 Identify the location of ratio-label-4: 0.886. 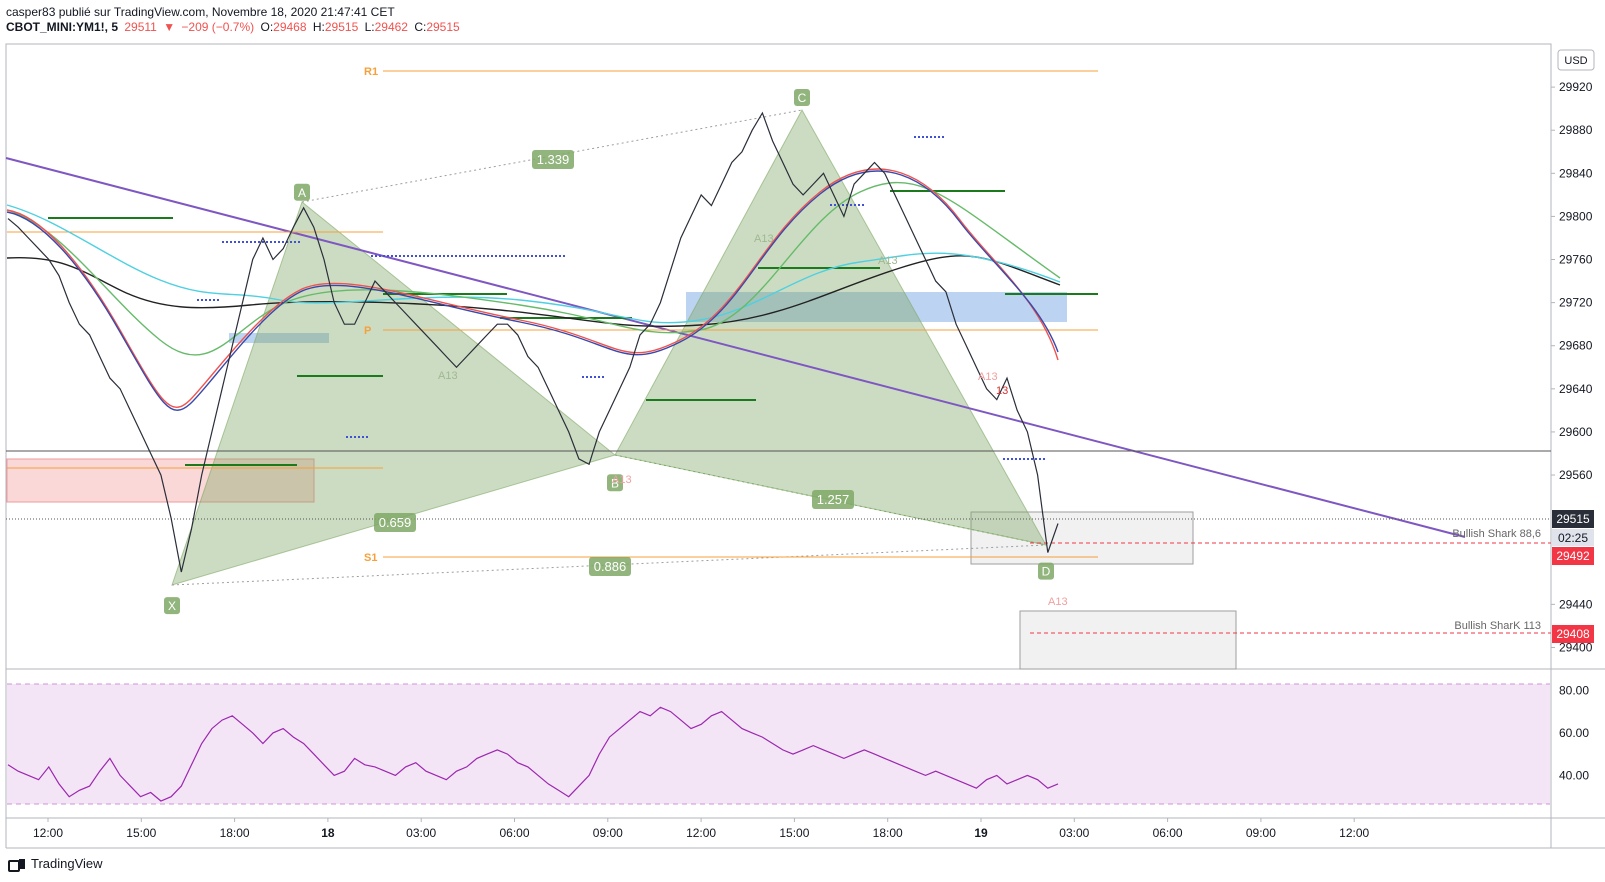
(610, 566).